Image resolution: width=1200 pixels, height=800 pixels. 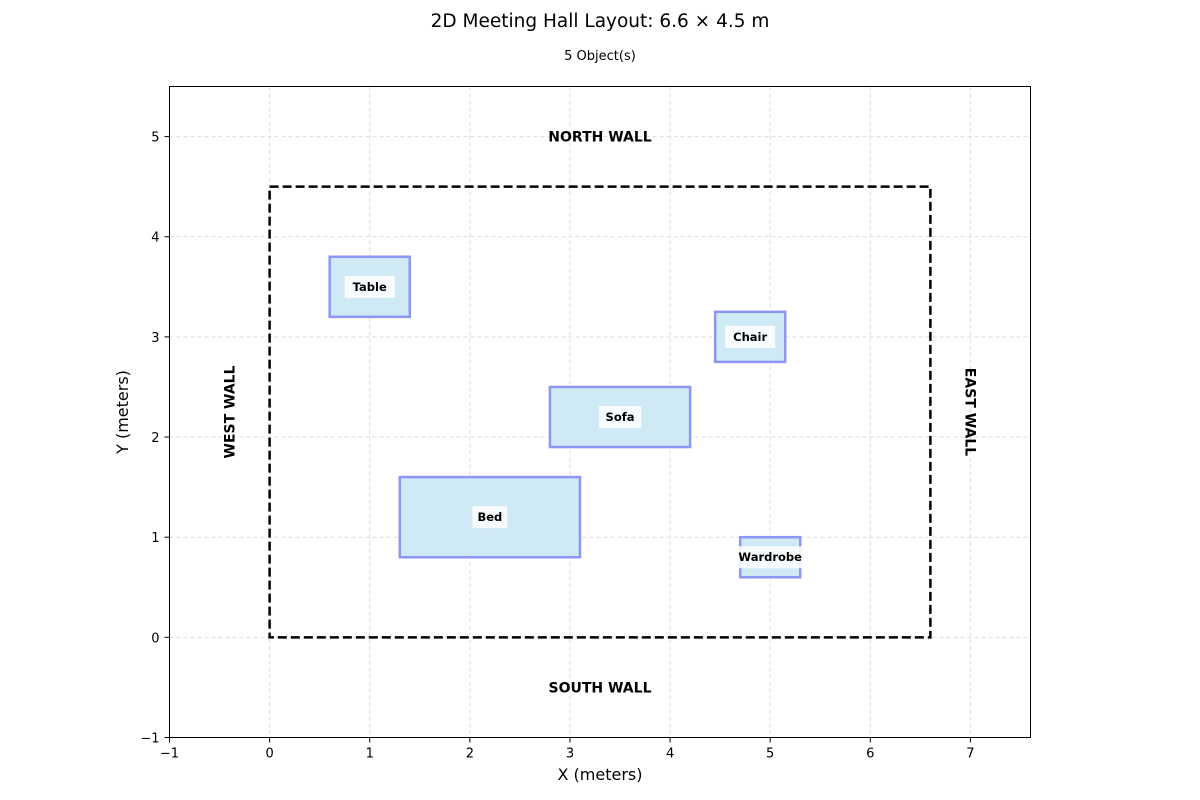 I want to click on x-tick-label: 6, so click(x=870, y=754).